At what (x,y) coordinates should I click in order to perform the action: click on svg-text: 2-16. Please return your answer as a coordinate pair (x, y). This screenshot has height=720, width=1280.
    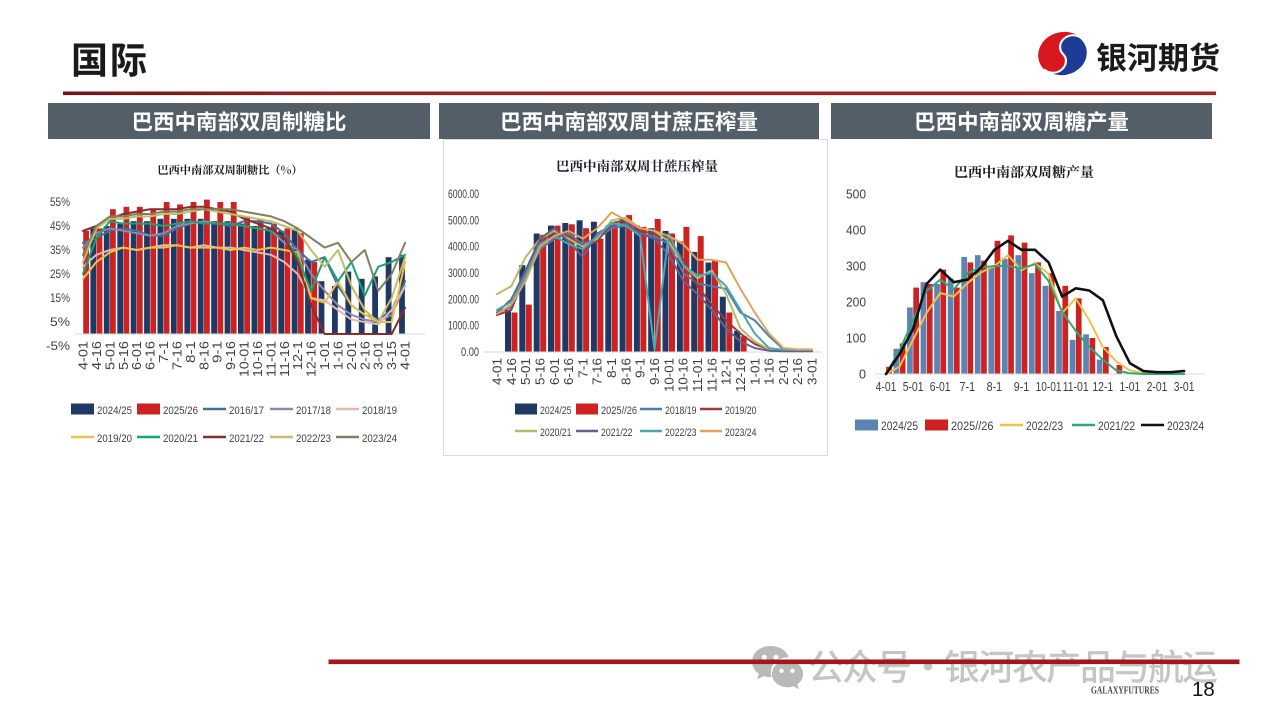
    Looking at the image, I should click on (364, 355).